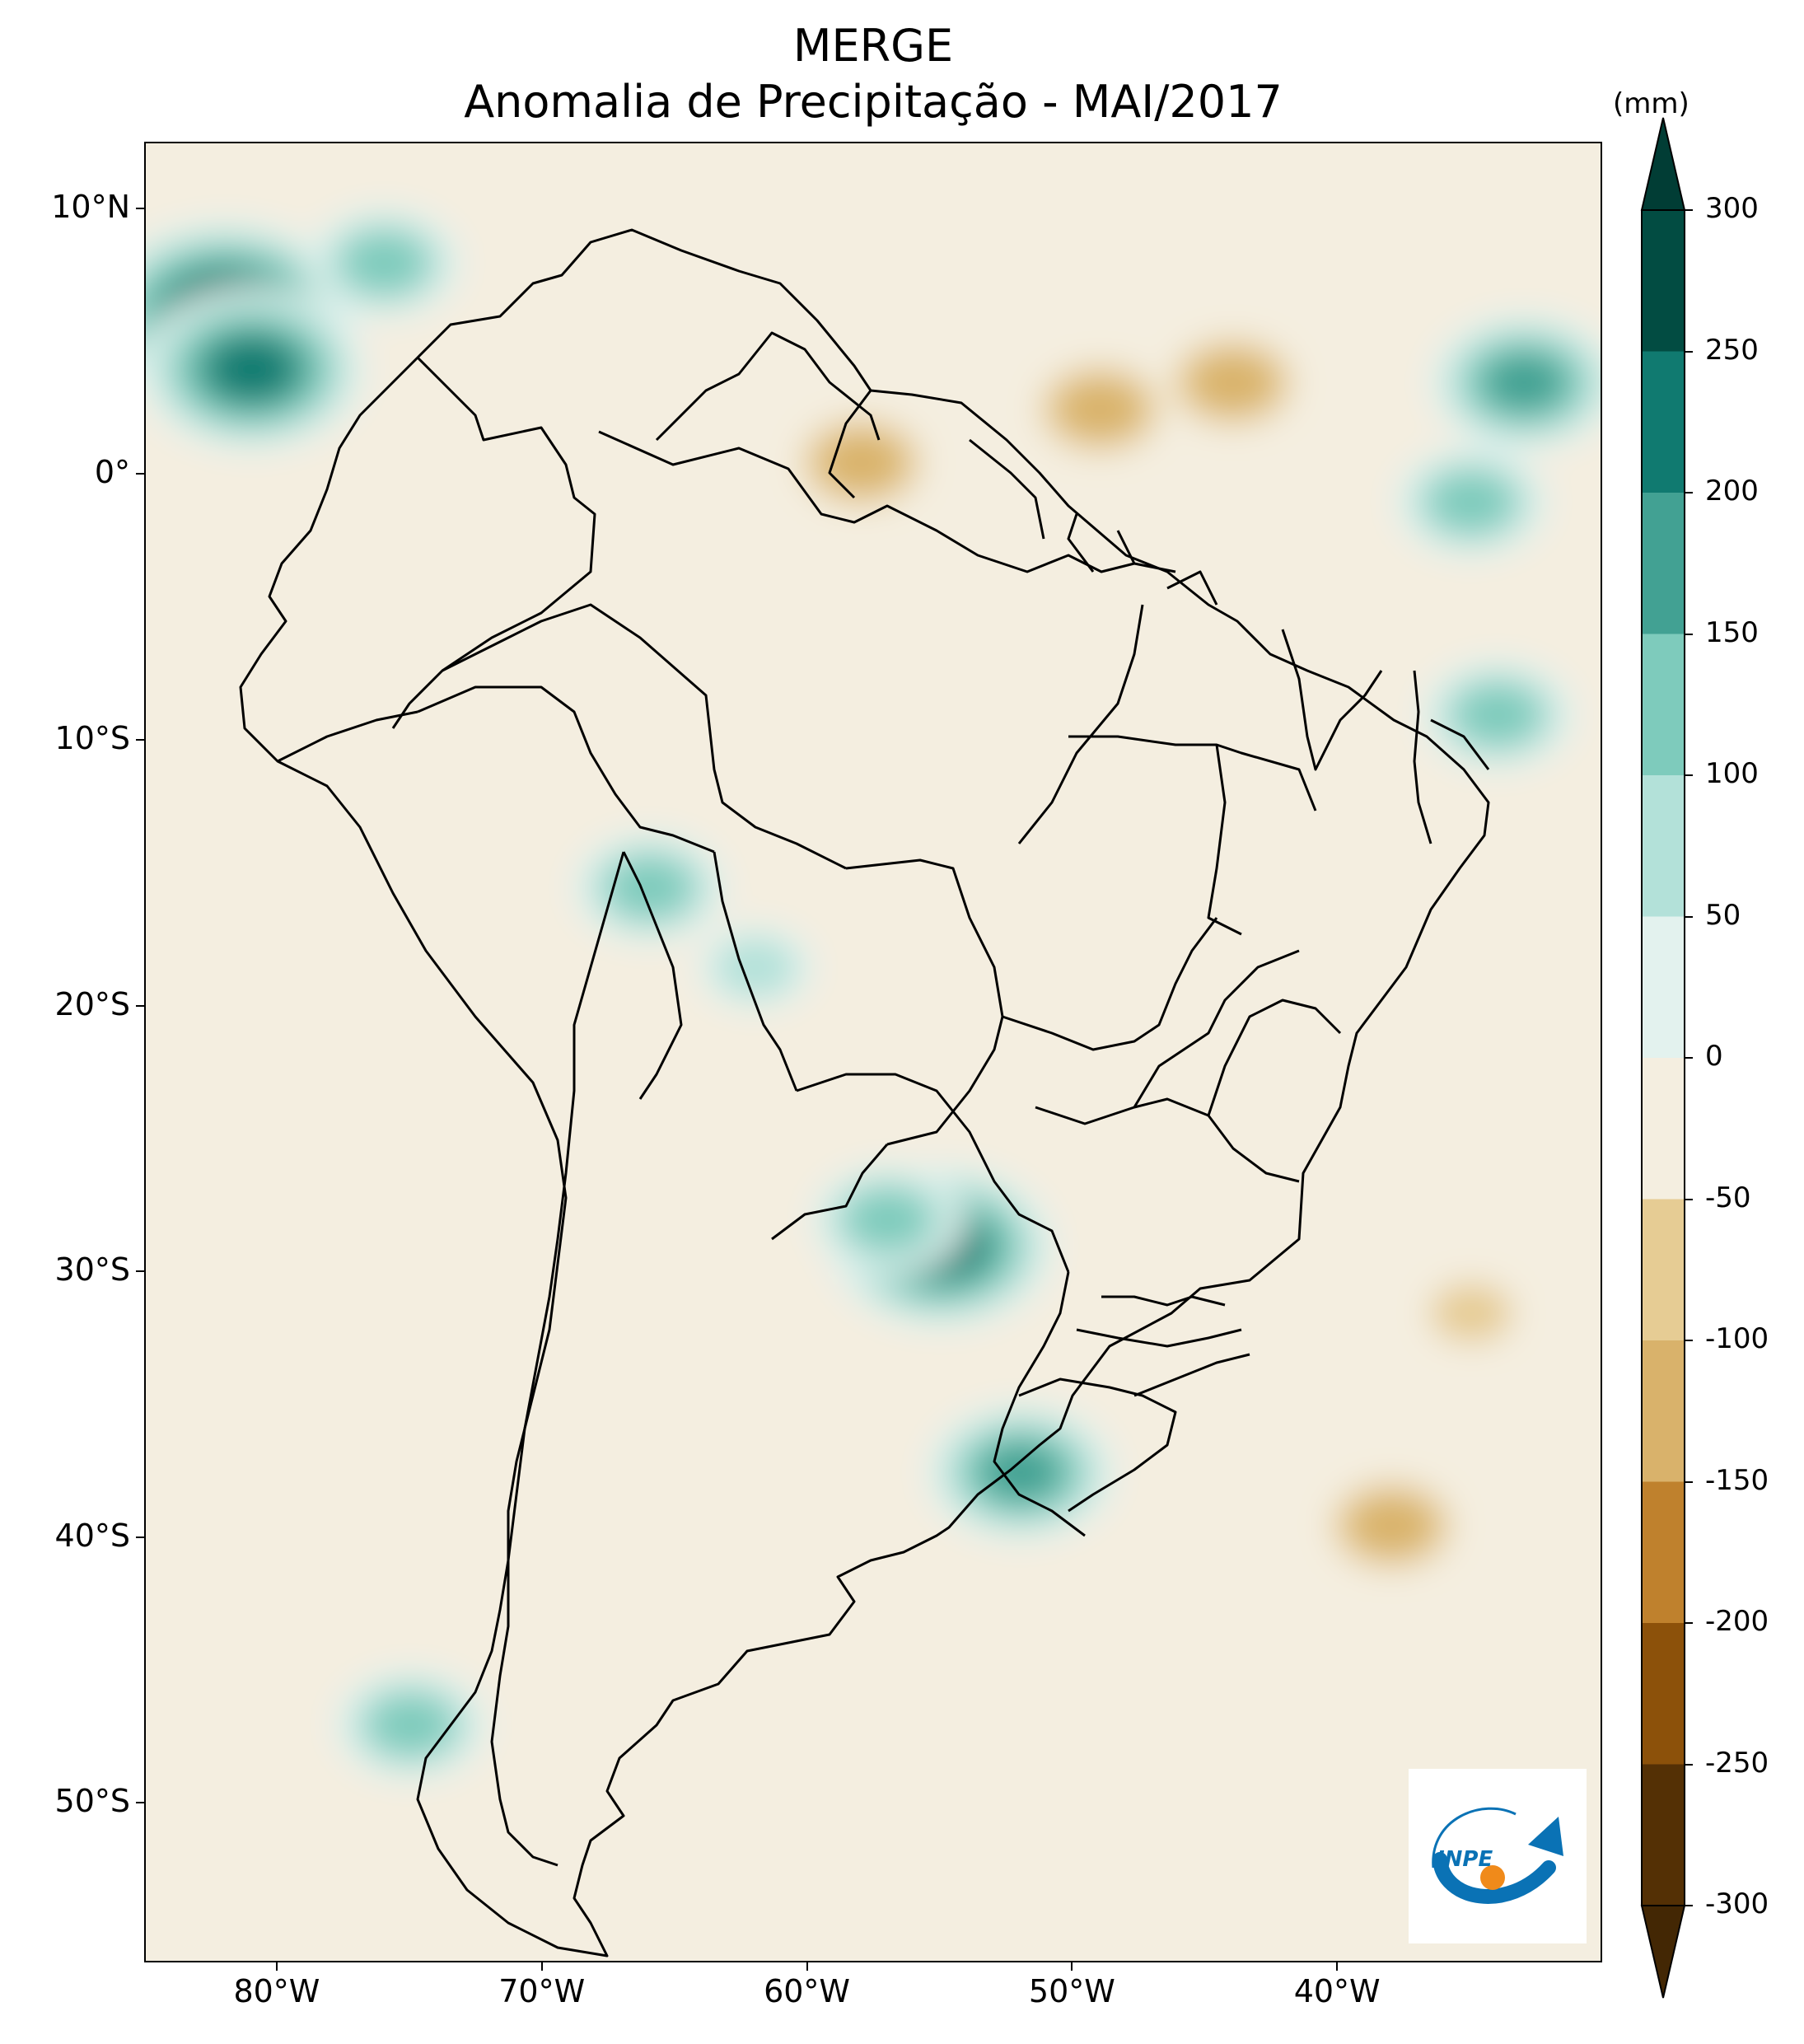 The height and width of the screenshot is (2044, 1804). I want to click on colorbar, so click(1663, 1058).